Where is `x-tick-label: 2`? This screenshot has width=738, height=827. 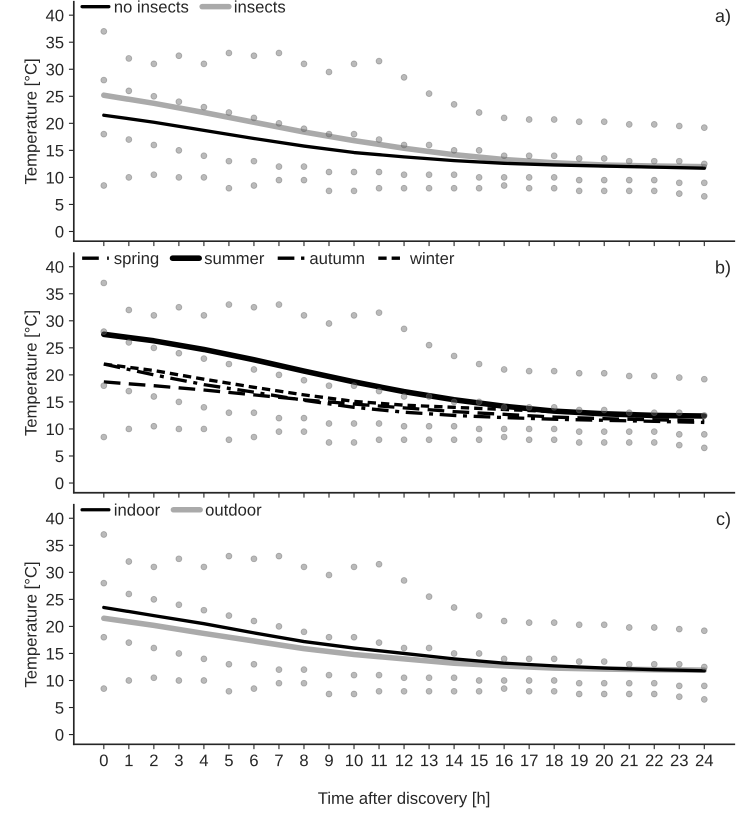 x-tick-label: 2 is located at coordinates (154, 760).